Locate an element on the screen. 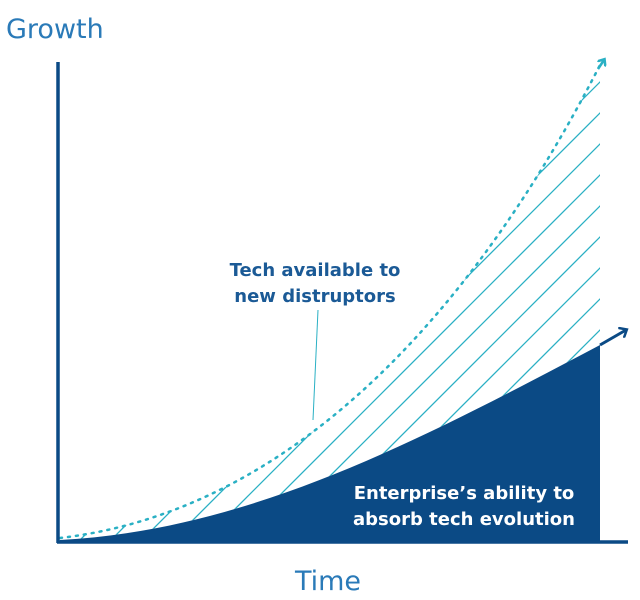 The image size is (640, 600). enterprise-note: Enterprise’s ability to is located at coordinates (464, 493).